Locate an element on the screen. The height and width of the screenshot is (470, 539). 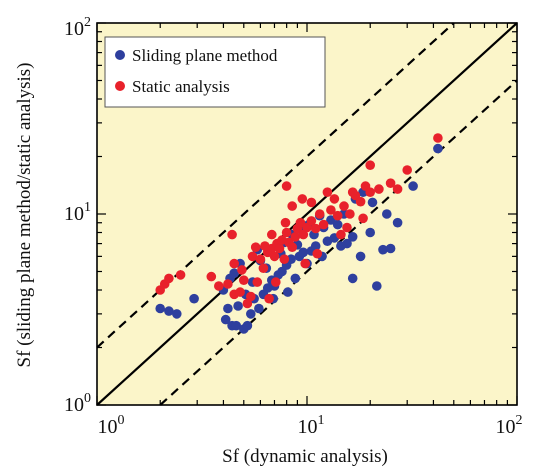
y-tick-label: 10² is located at coordinates (77, 27).